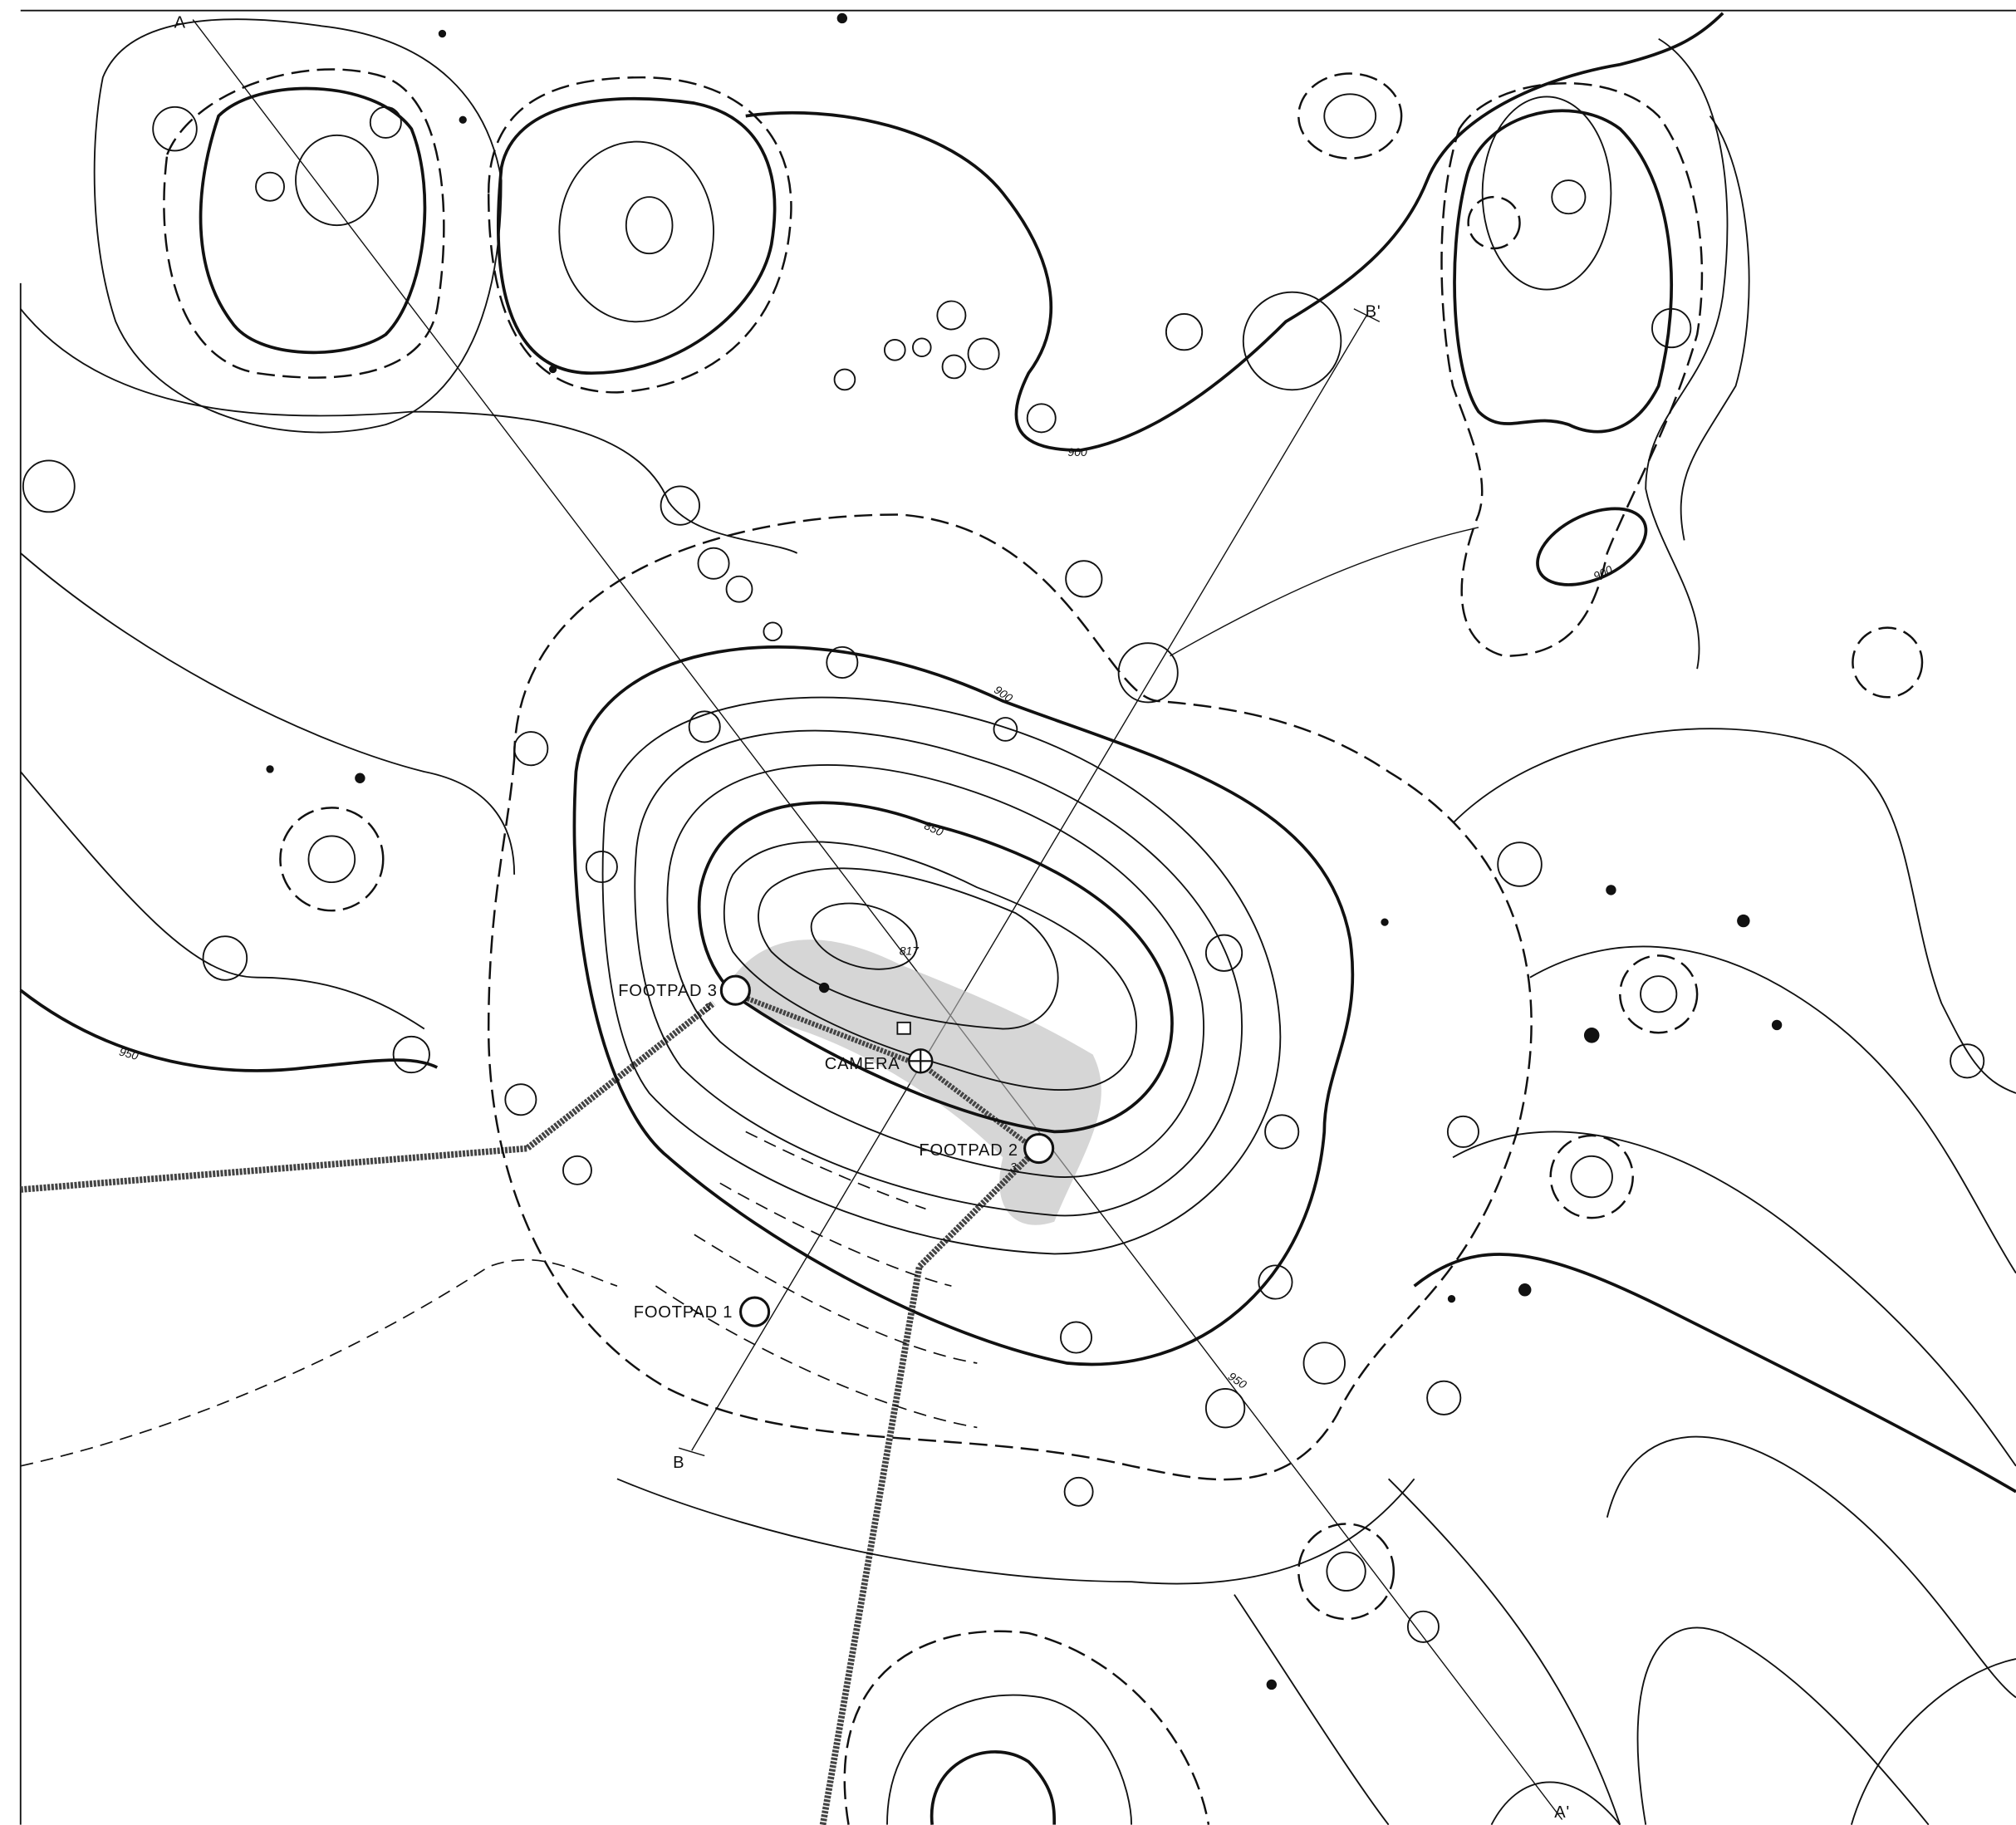 Image resolution: width=2016 pixels, height=1825 pixels. Describe the element at coordinates (910, 950) in the screenshot. I see `contour-label: 817` at that location.